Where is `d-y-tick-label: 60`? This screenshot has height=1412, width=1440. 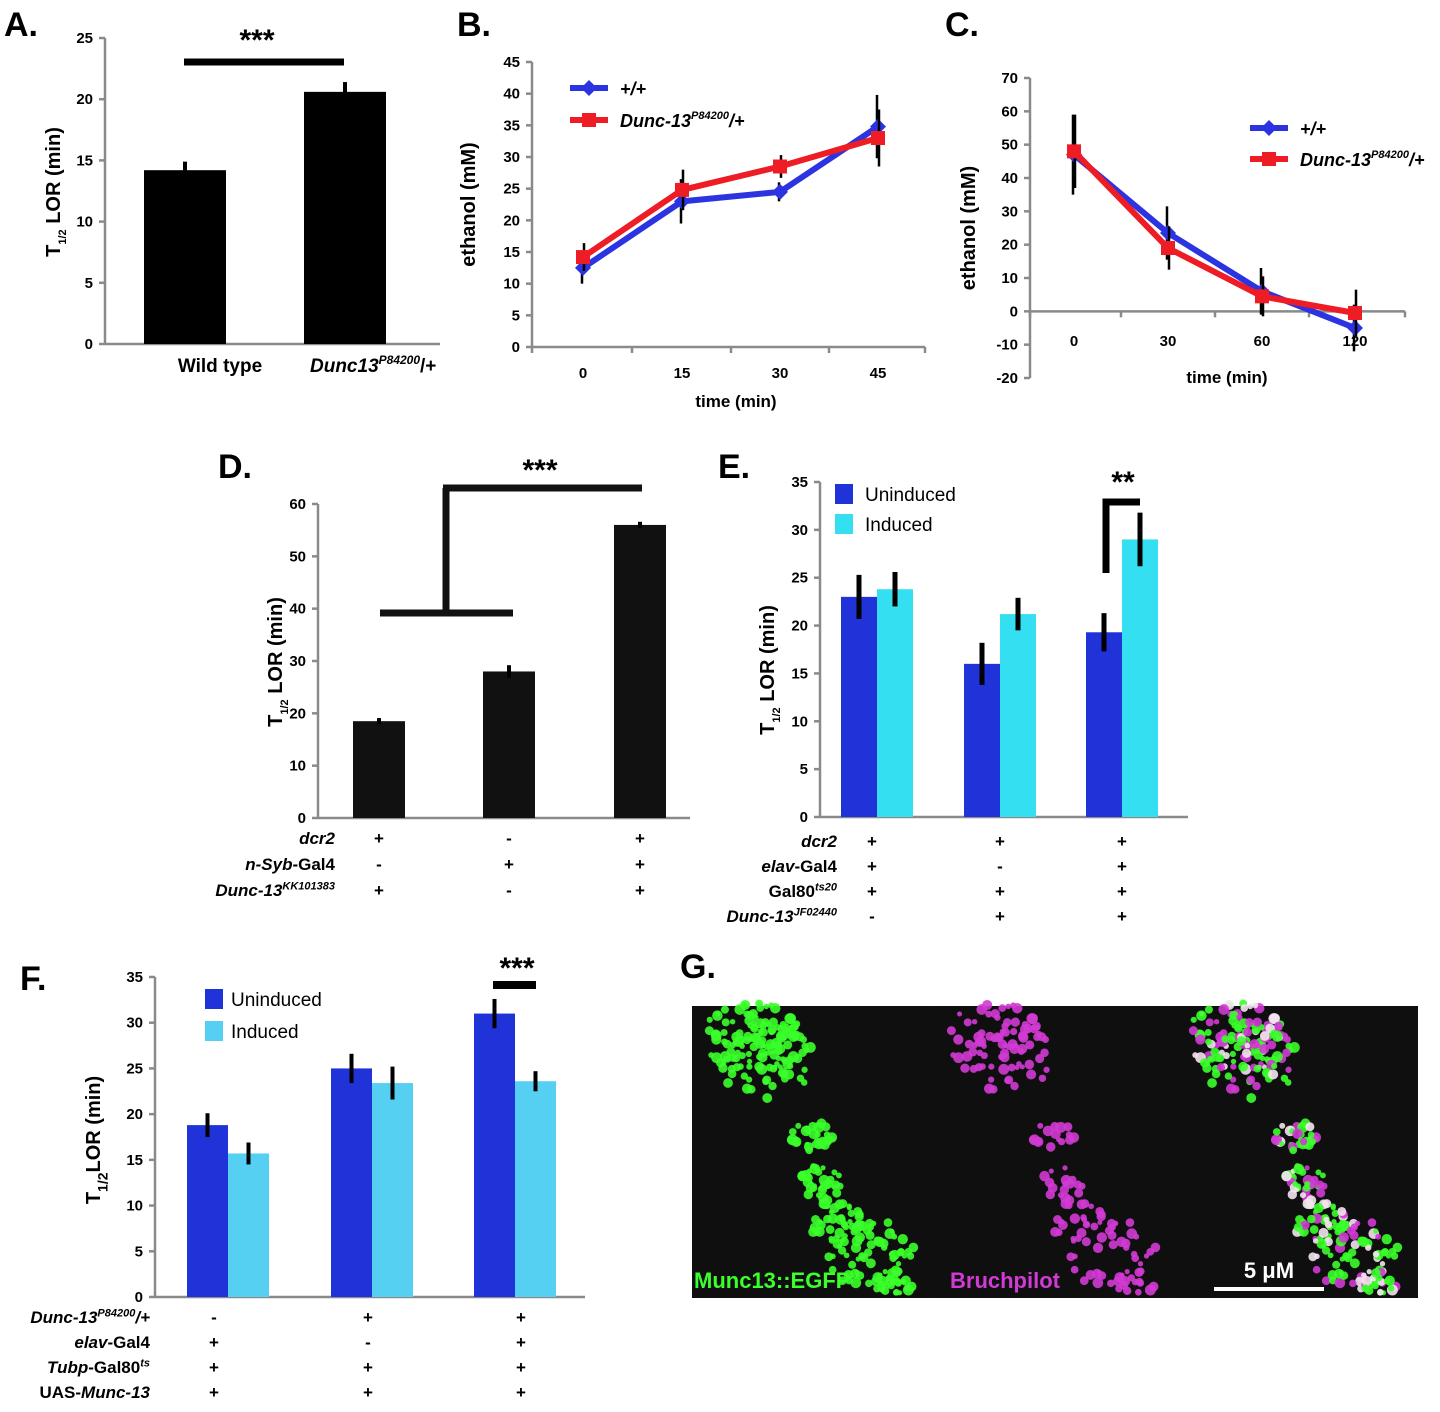
d-y-tick-label: 60 is located at coordinates (297, 504).